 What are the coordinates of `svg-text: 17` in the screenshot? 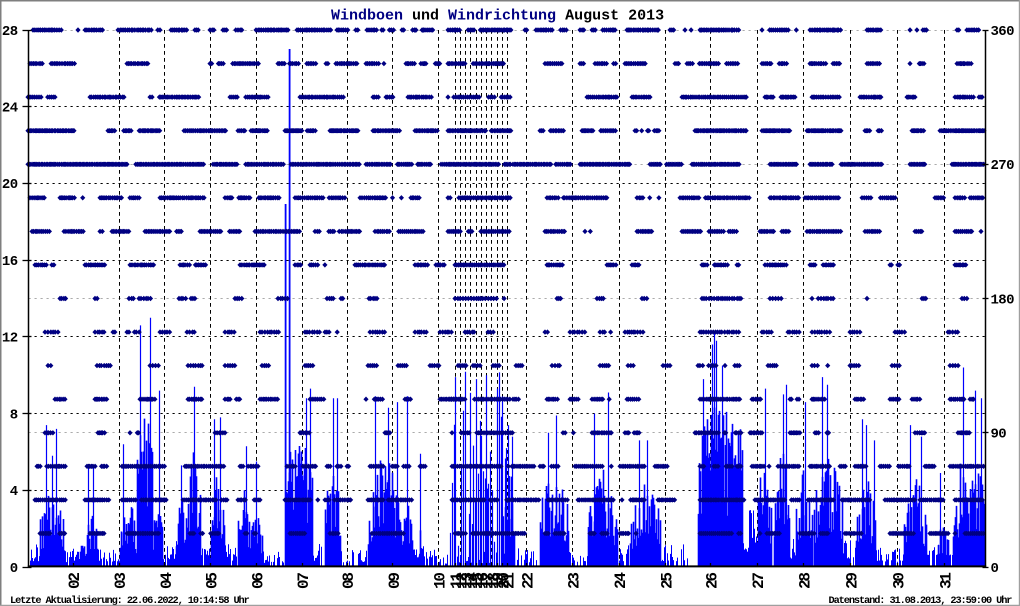 It's located at (489, 581).